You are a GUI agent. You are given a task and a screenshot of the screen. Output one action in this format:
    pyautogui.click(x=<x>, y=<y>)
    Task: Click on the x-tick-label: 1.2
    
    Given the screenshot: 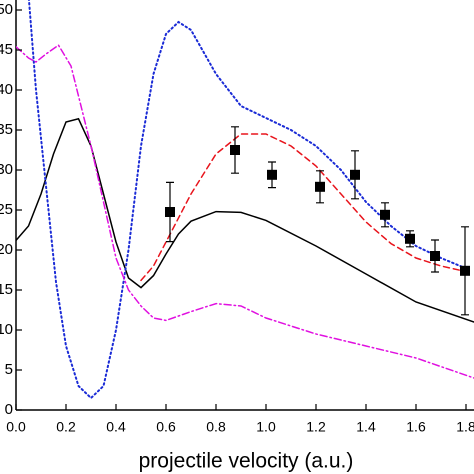 What is the action you would take?
    pyautogui.click(x=316, y=427)
    